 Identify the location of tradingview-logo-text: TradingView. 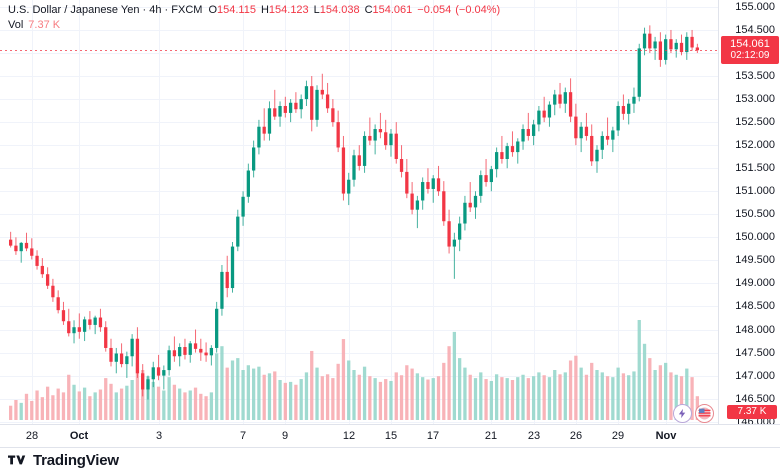
(76, 460).